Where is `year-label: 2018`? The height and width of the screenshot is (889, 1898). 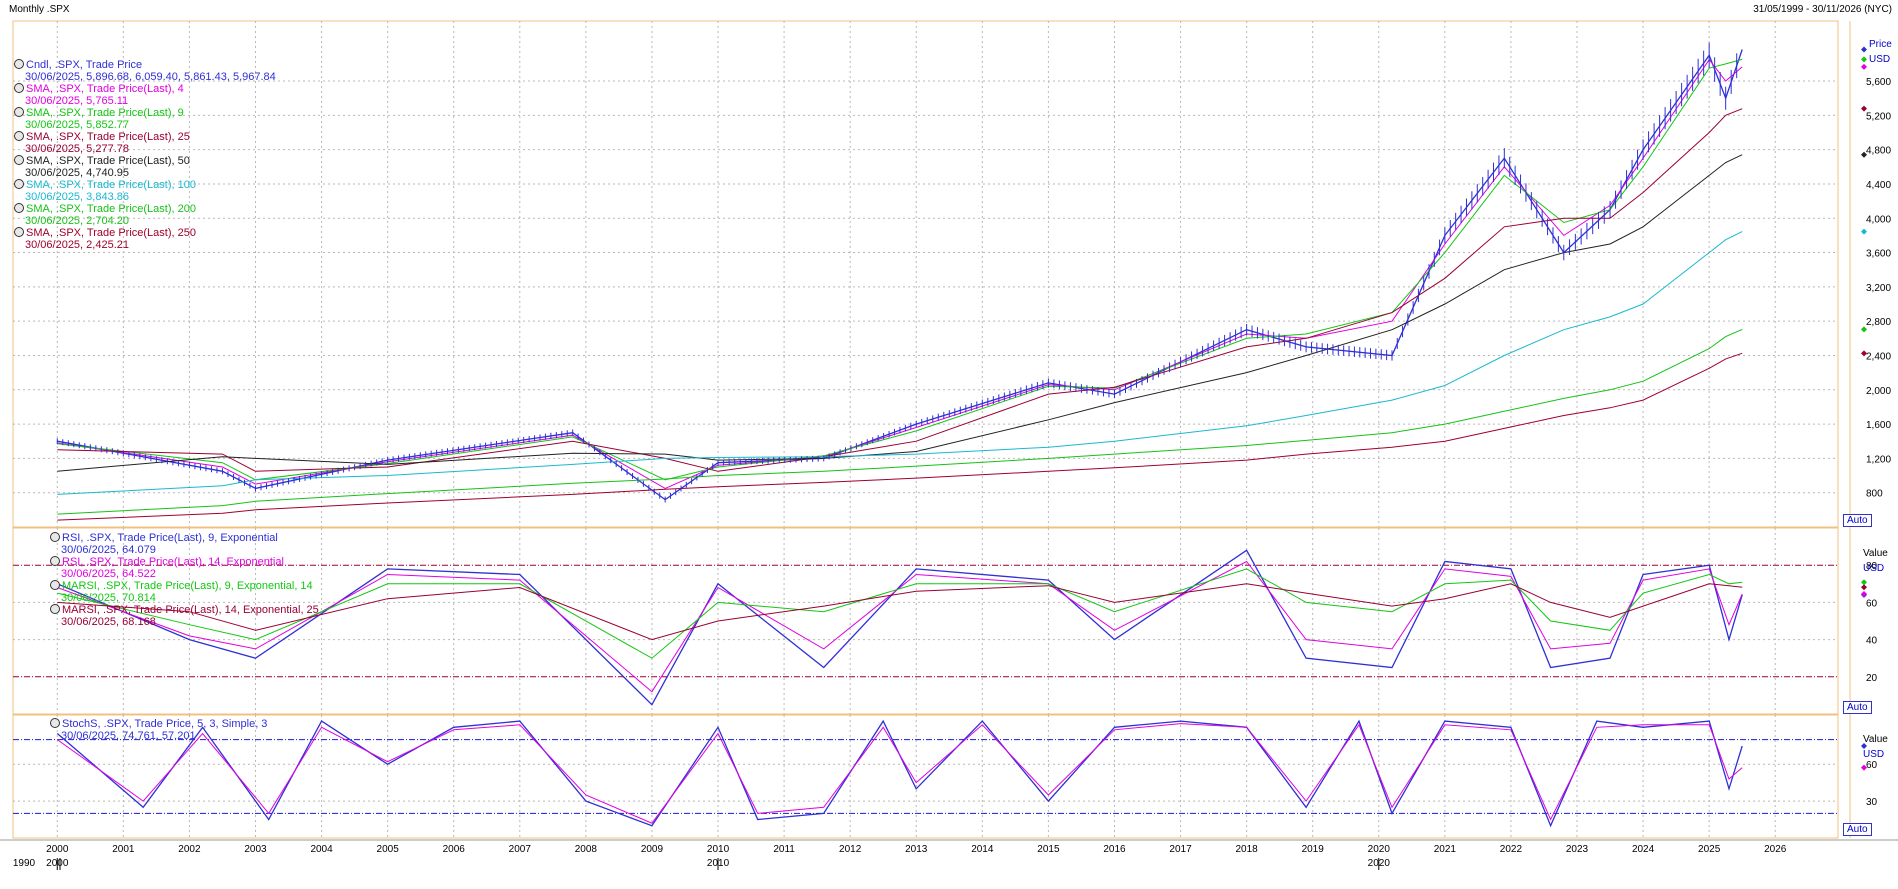
year-label: 2018 is located at coordinates (1247, 849).